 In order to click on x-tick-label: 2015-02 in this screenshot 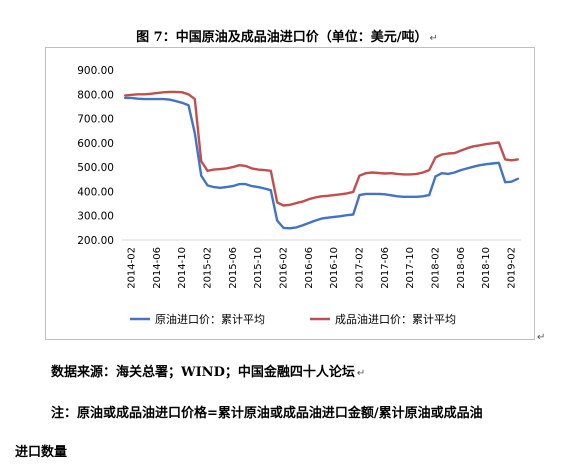, I will do `click(208, 268)`.